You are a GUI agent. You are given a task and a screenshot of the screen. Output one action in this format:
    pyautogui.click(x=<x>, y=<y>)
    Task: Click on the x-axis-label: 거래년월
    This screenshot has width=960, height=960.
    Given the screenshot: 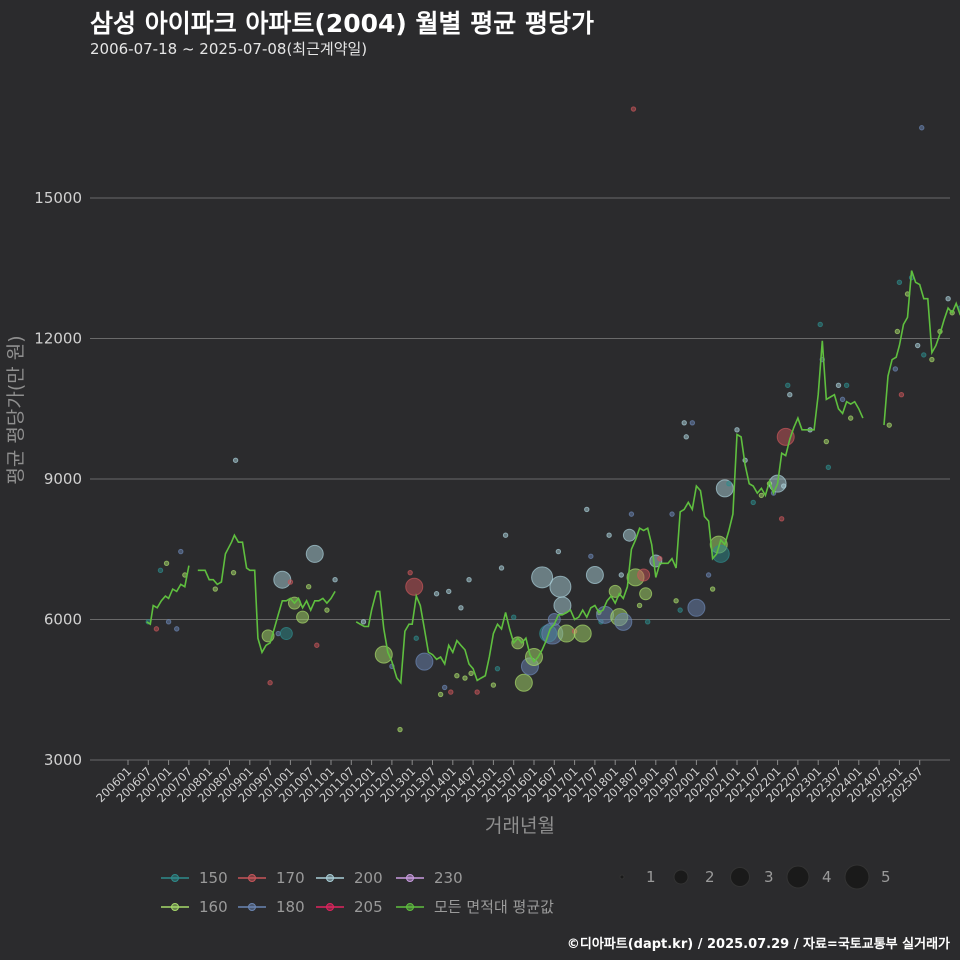 What is the action you would take?
    pyautogui.click(x=520, y=826)
    